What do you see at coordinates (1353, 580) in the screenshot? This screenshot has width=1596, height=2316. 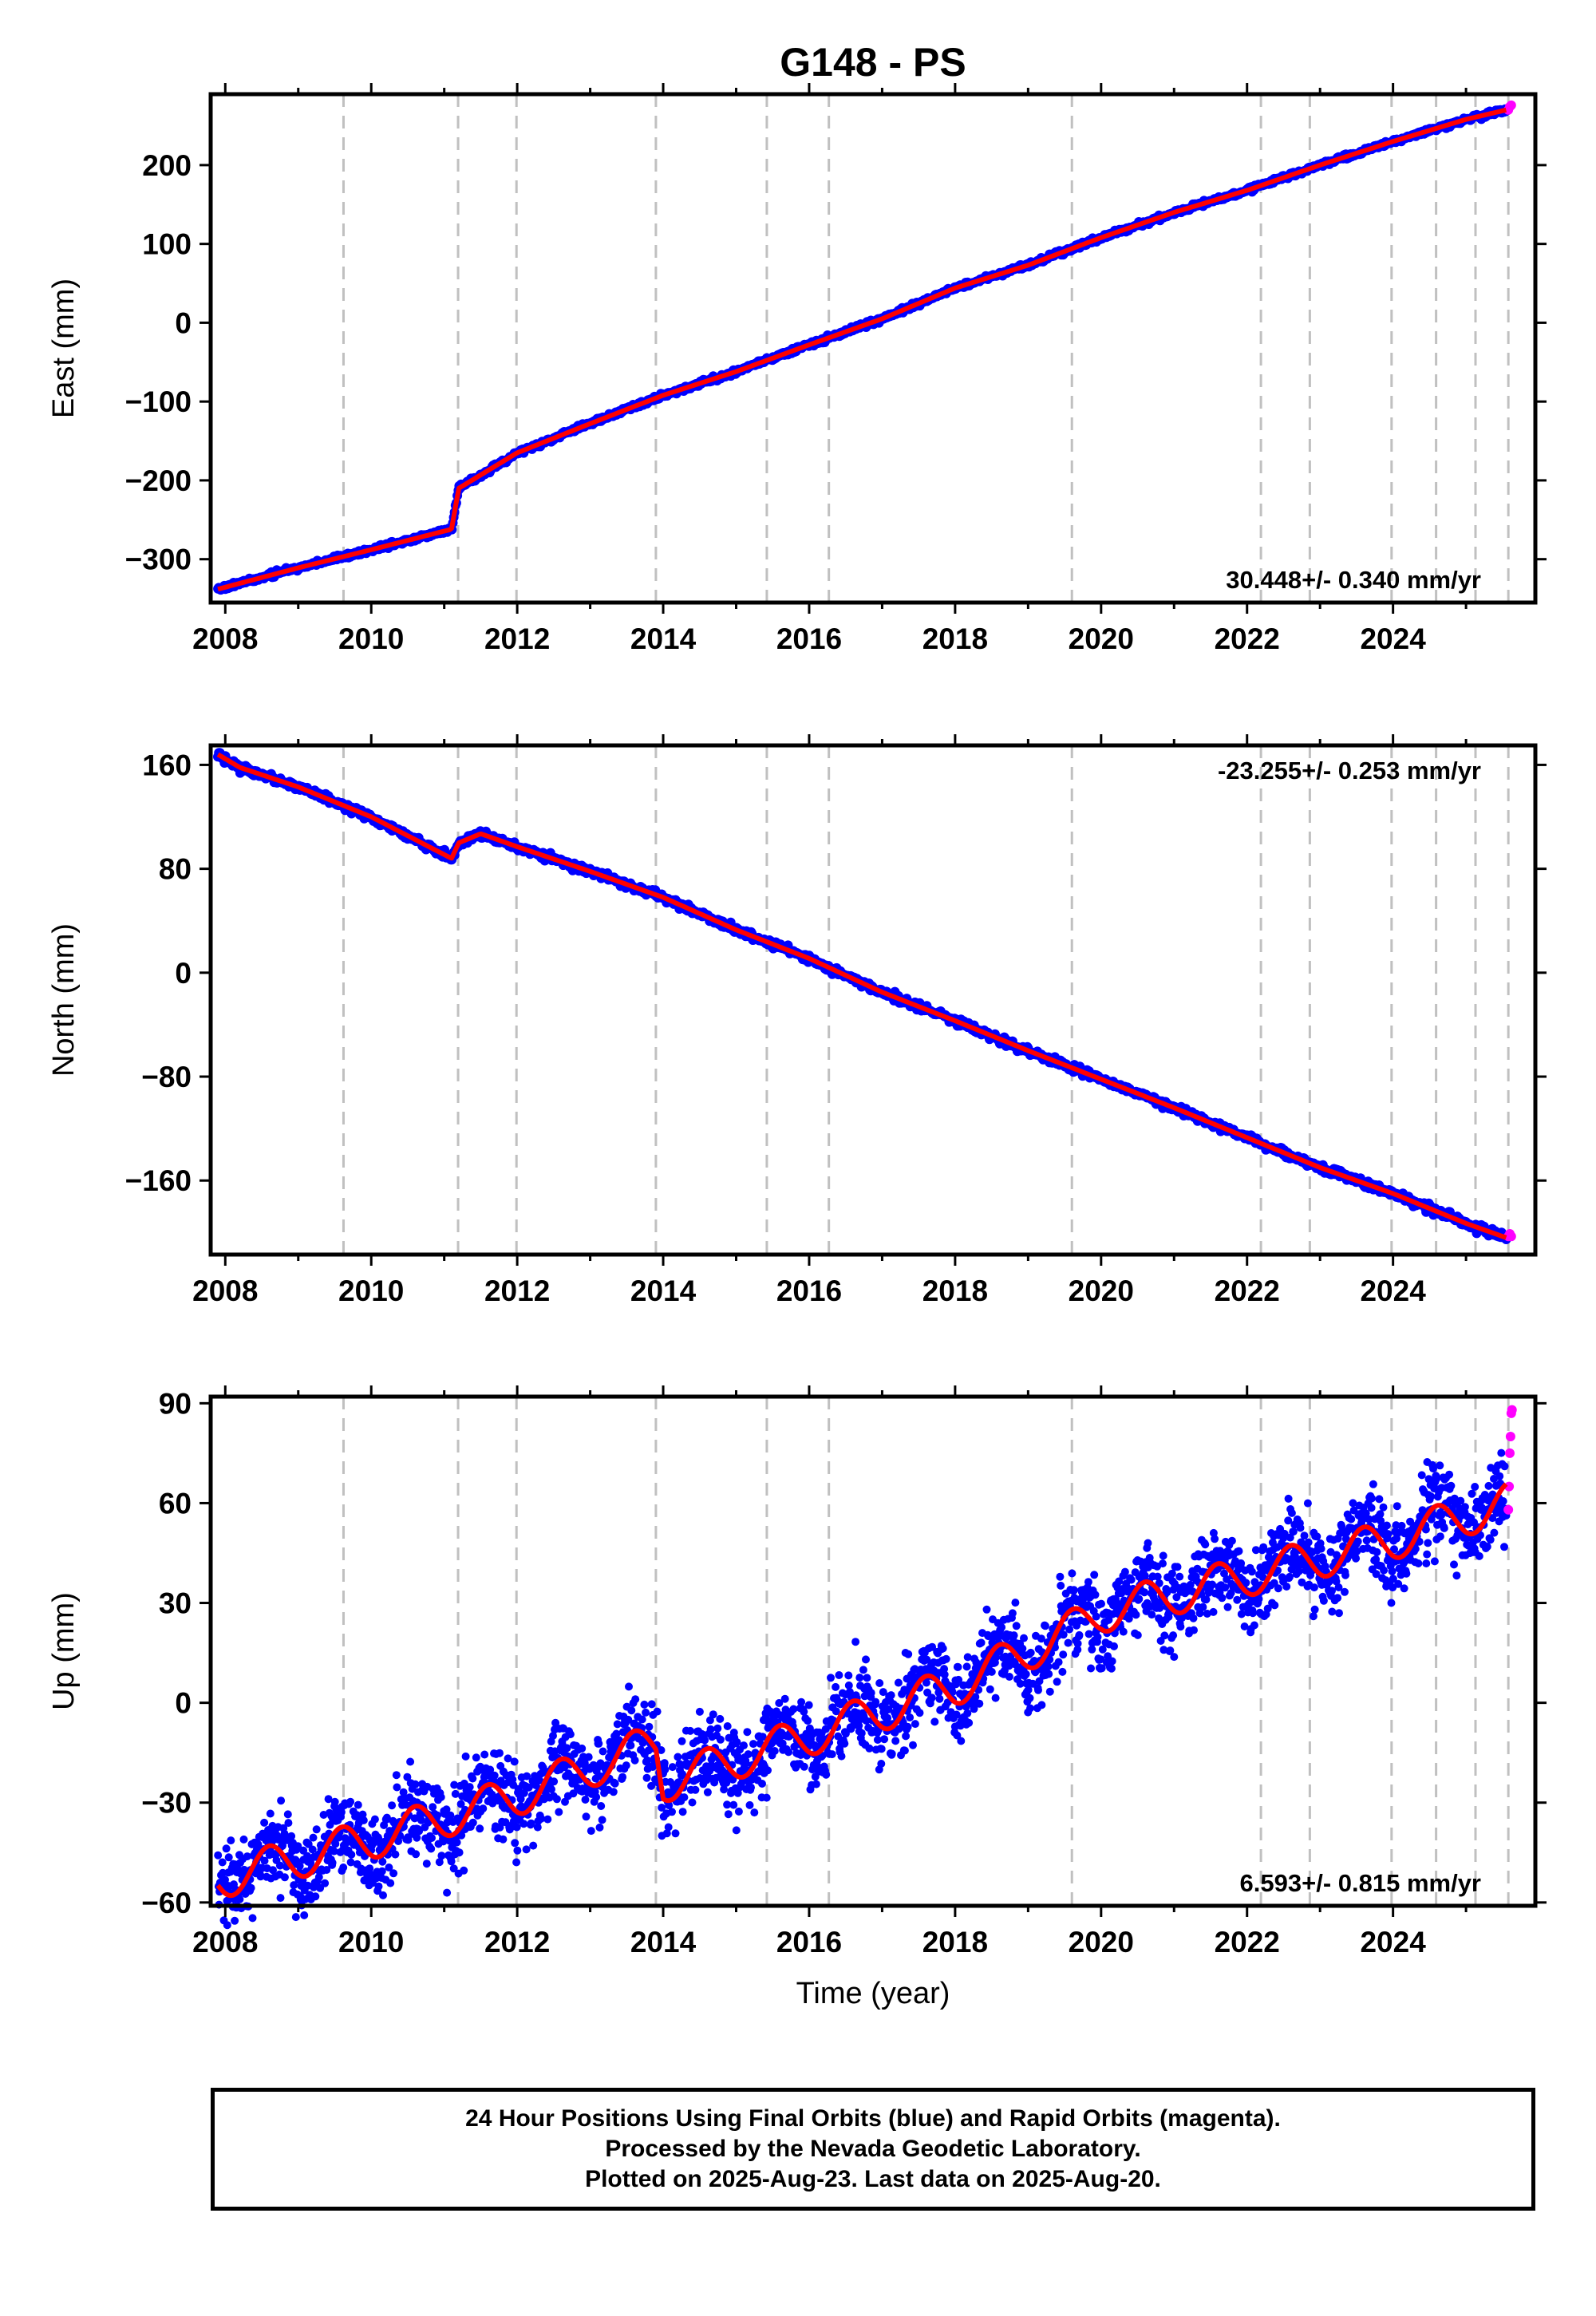 I see `east-velocity-label: 30.448+/- 0.340 mm/yr` at bounding box center [1353, 580].